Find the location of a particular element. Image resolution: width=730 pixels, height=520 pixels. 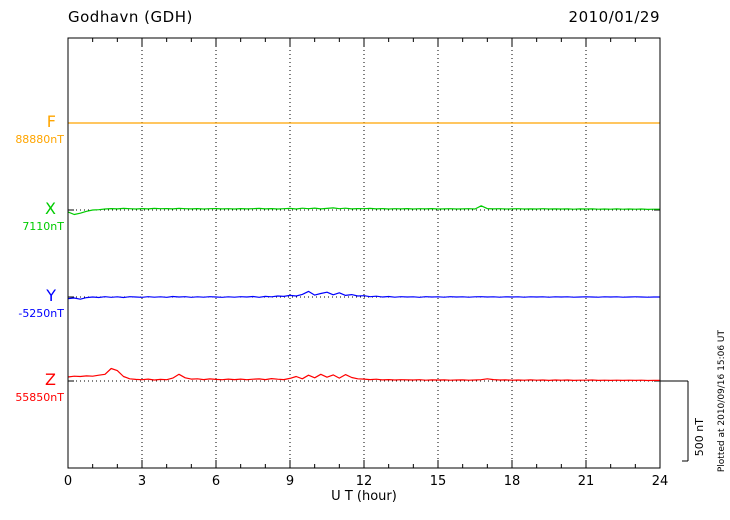

x-tick-label: 24 is located at coordinates (660, 481).